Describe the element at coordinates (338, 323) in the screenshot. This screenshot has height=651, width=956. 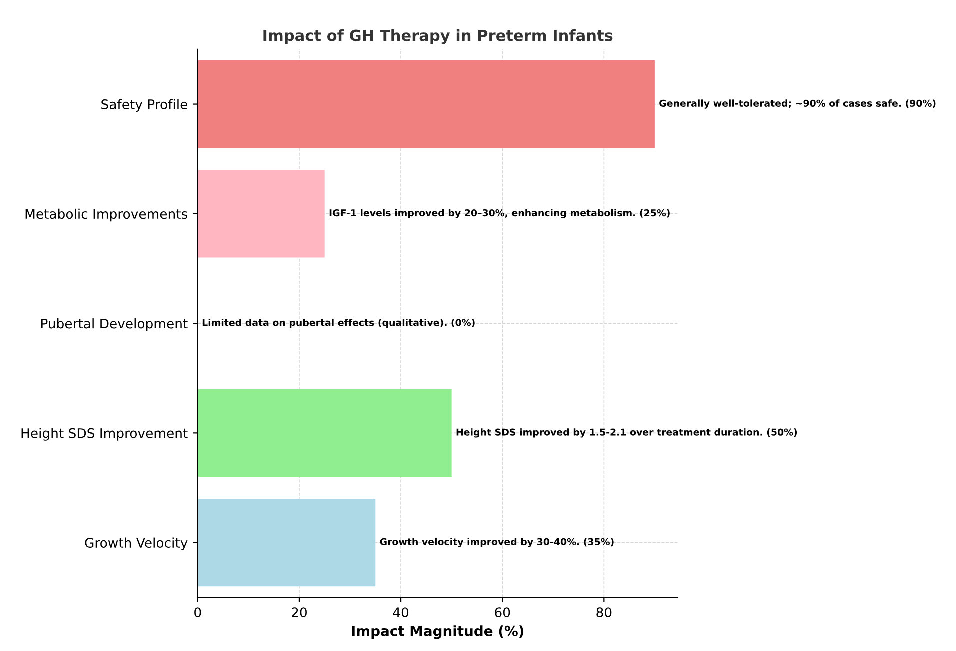
I see `data-label: Limited data on pubertal effects (qualitative). (0%)` at that location.